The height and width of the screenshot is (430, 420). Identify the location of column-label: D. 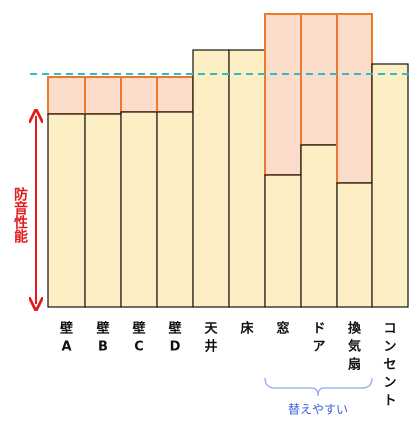
(175, 347).